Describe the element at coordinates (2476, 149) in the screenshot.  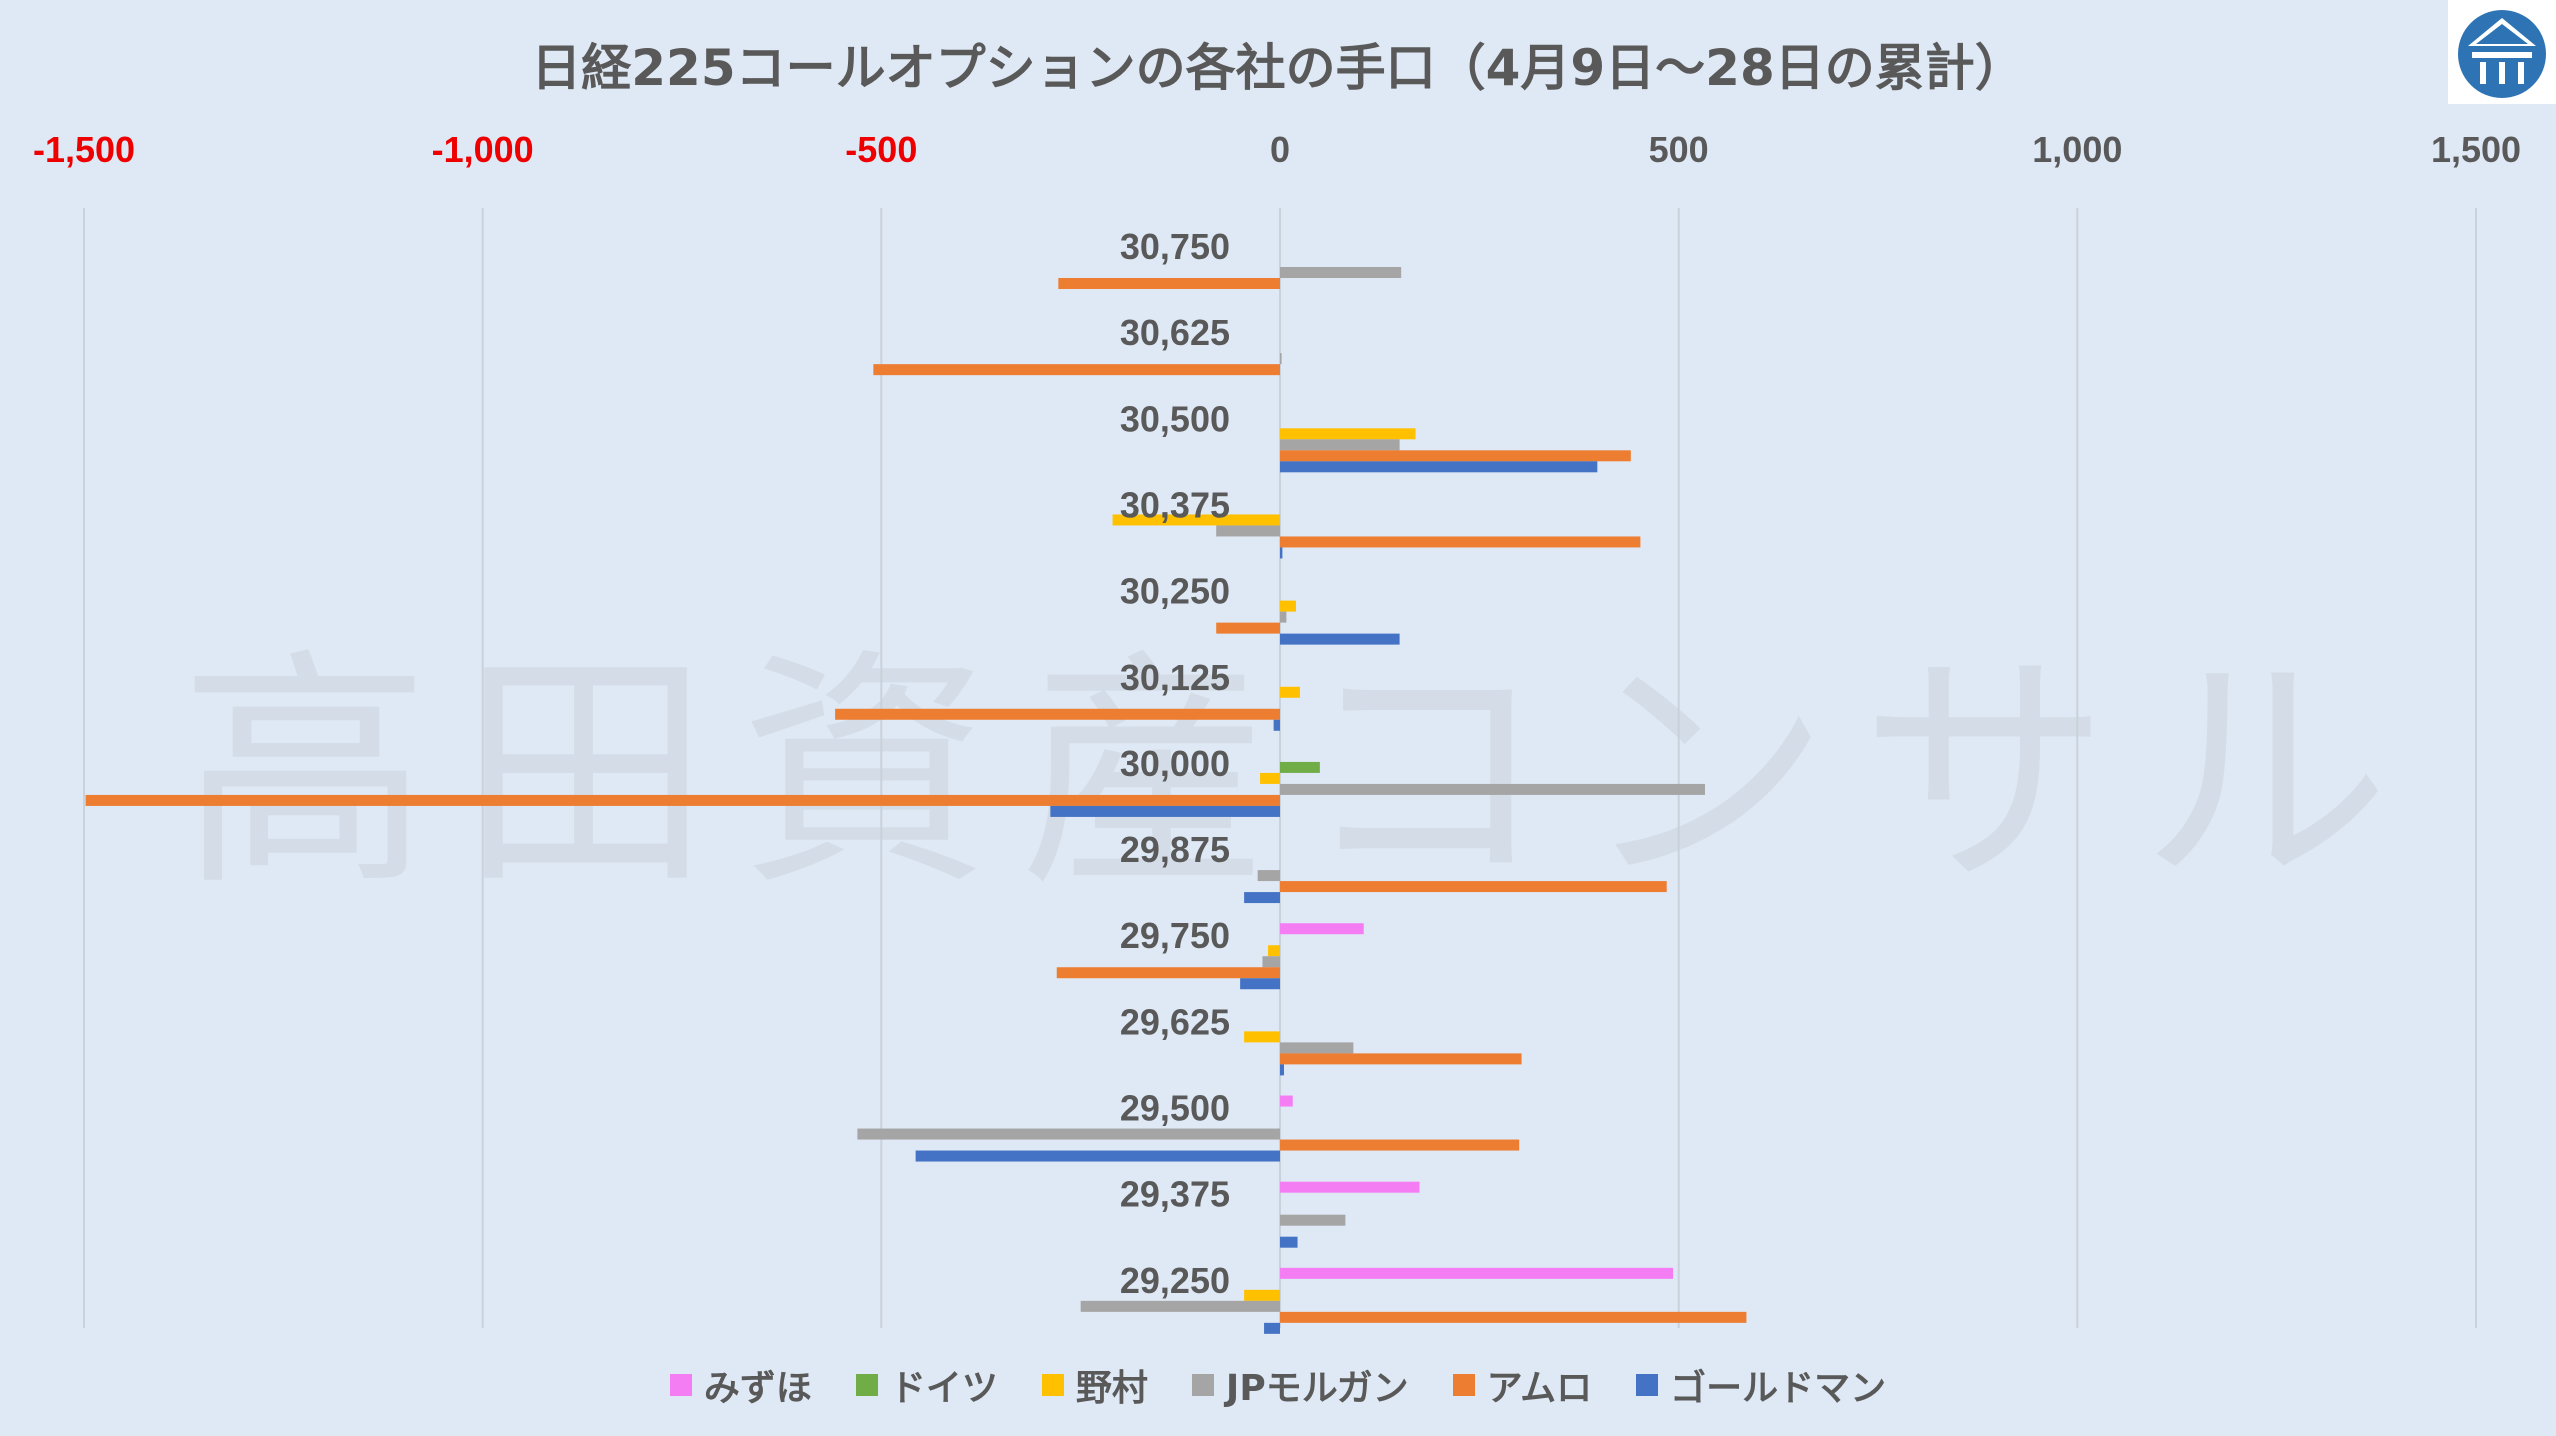
I see `x-tick-label: 1,500` at that location.